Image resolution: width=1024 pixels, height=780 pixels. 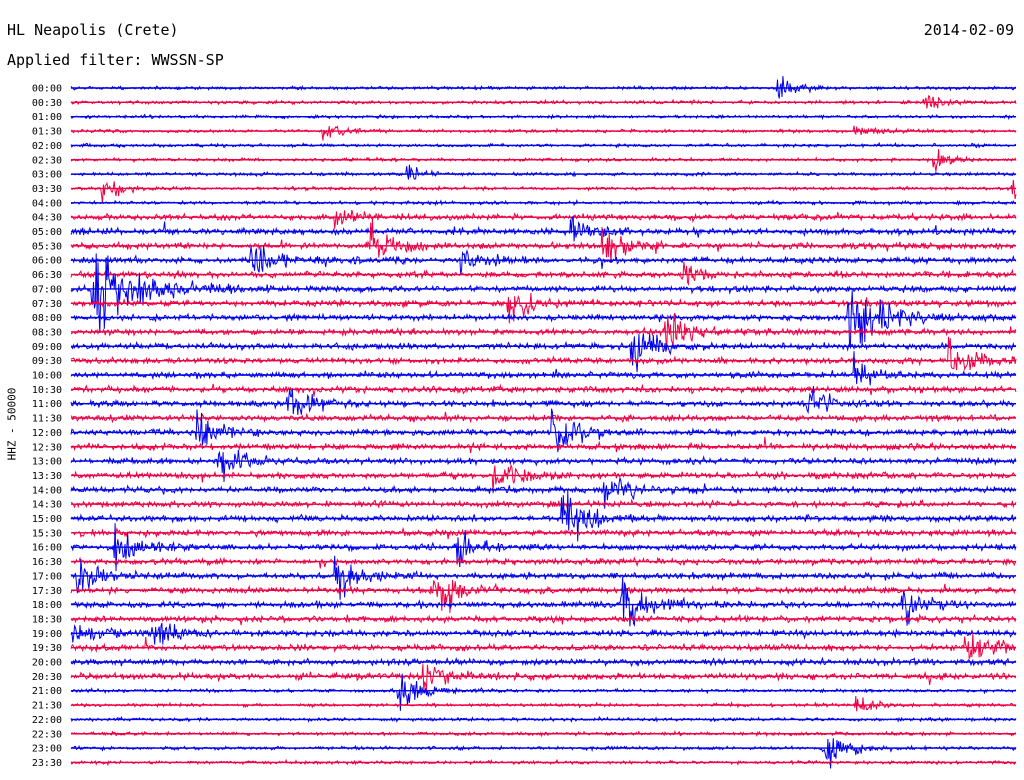 What do you see at coordinates (47, 347) in the screenshot?
I see `trace-time-label: 09:00` at bounding box center [47, 347].